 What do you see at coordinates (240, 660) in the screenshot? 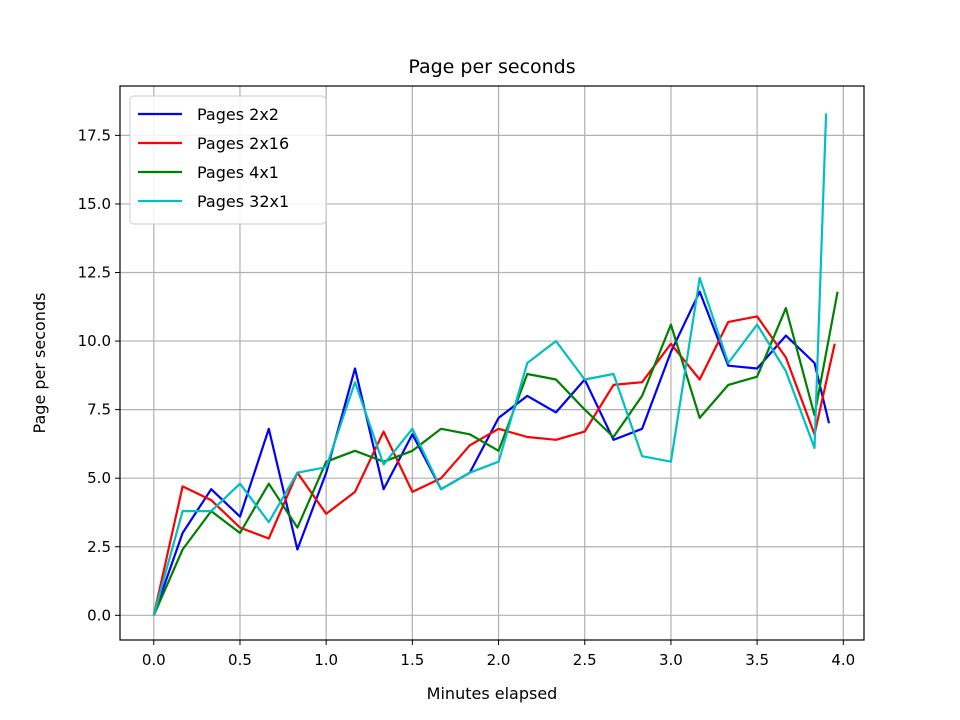
I see `x-tick-label: 0.5` at bounding box center [240, 660].